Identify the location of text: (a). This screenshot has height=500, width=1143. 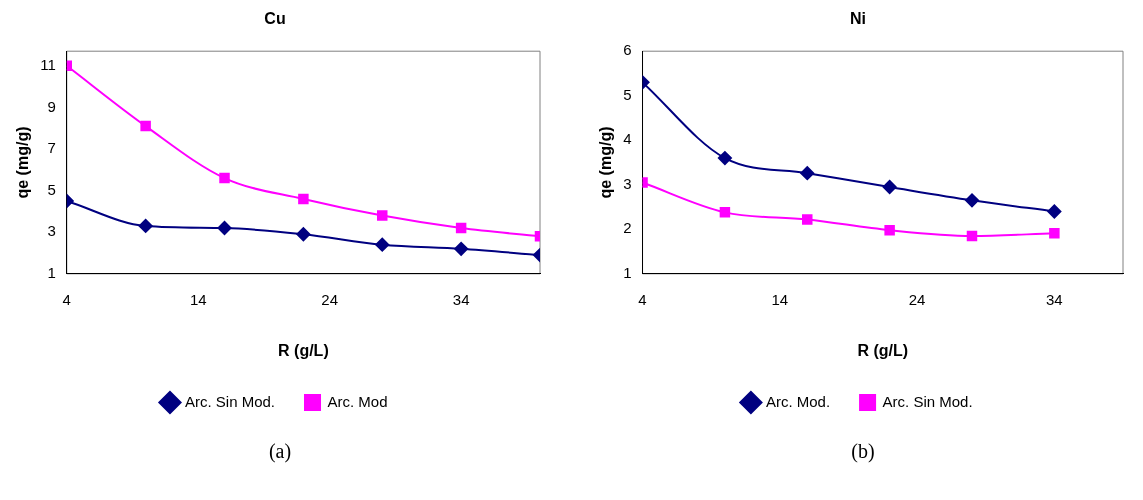
(280, 451).